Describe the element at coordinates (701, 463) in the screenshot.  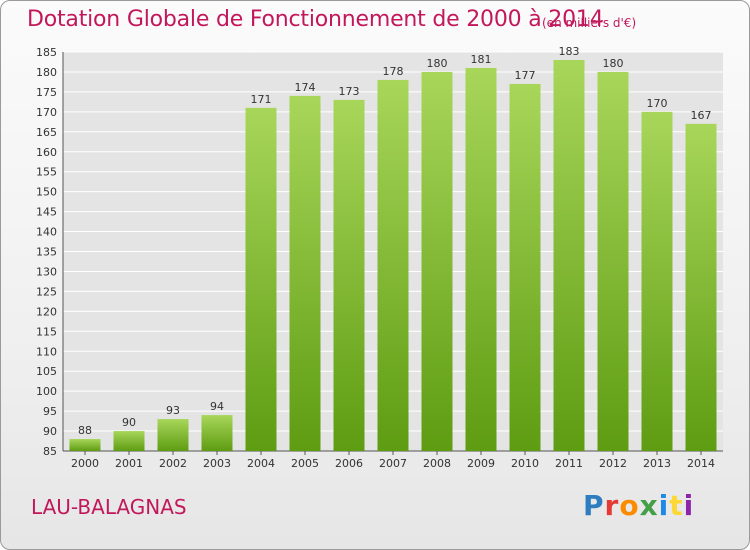
I see `x-tick-label: 2014` at that location.